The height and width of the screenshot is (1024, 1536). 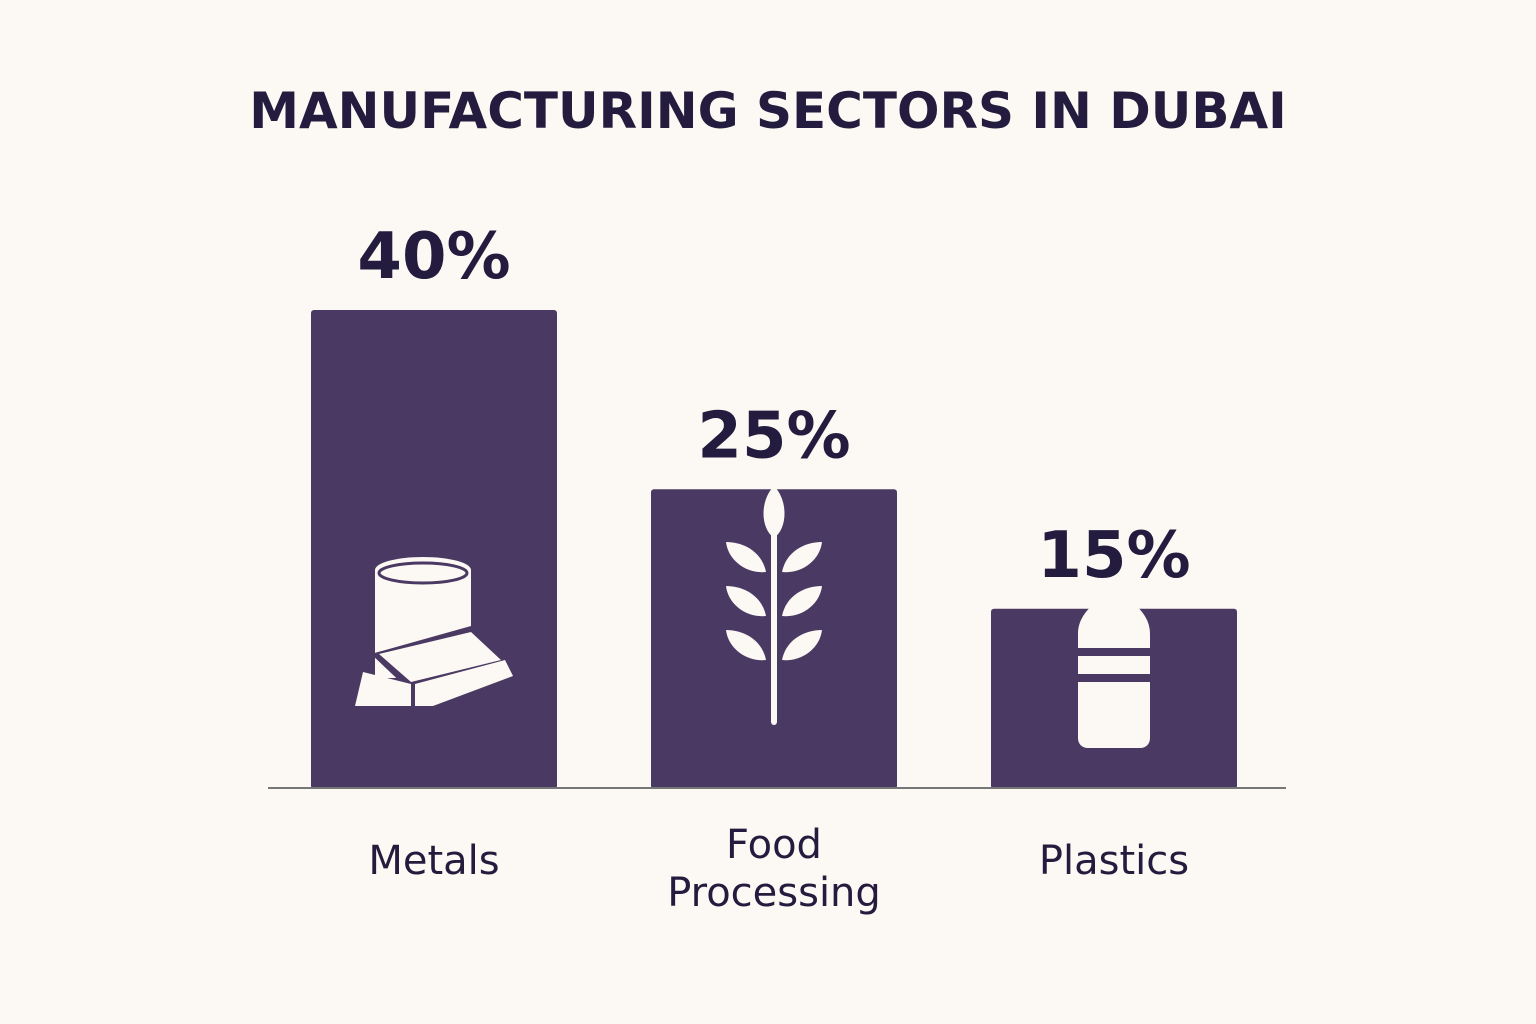 I want to click on bottle-icon, so click(x=1114, y=658).